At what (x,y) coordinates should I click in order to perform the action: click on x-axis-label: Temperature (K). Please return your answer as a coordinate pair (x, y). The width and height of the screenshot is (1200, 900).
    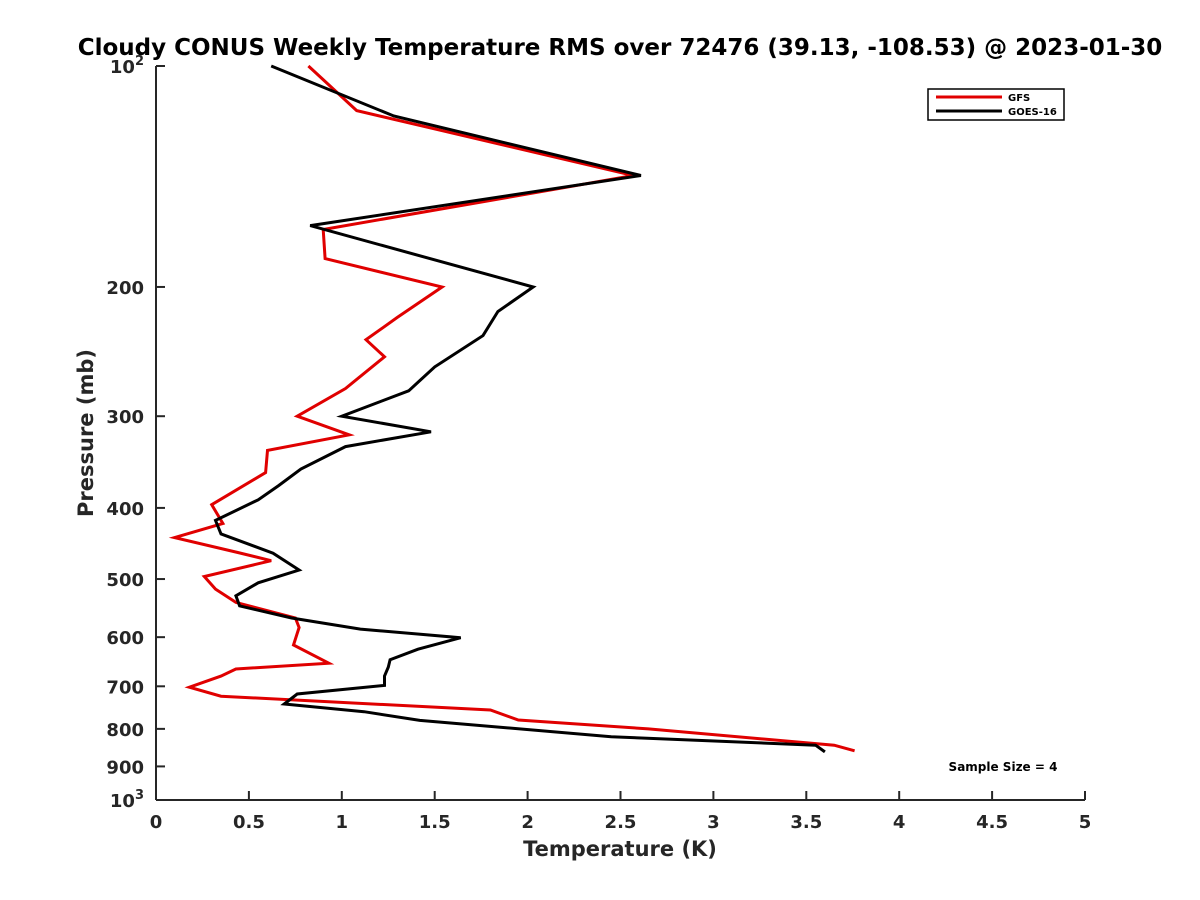
    Looking at the image, I should click on (620, 849).